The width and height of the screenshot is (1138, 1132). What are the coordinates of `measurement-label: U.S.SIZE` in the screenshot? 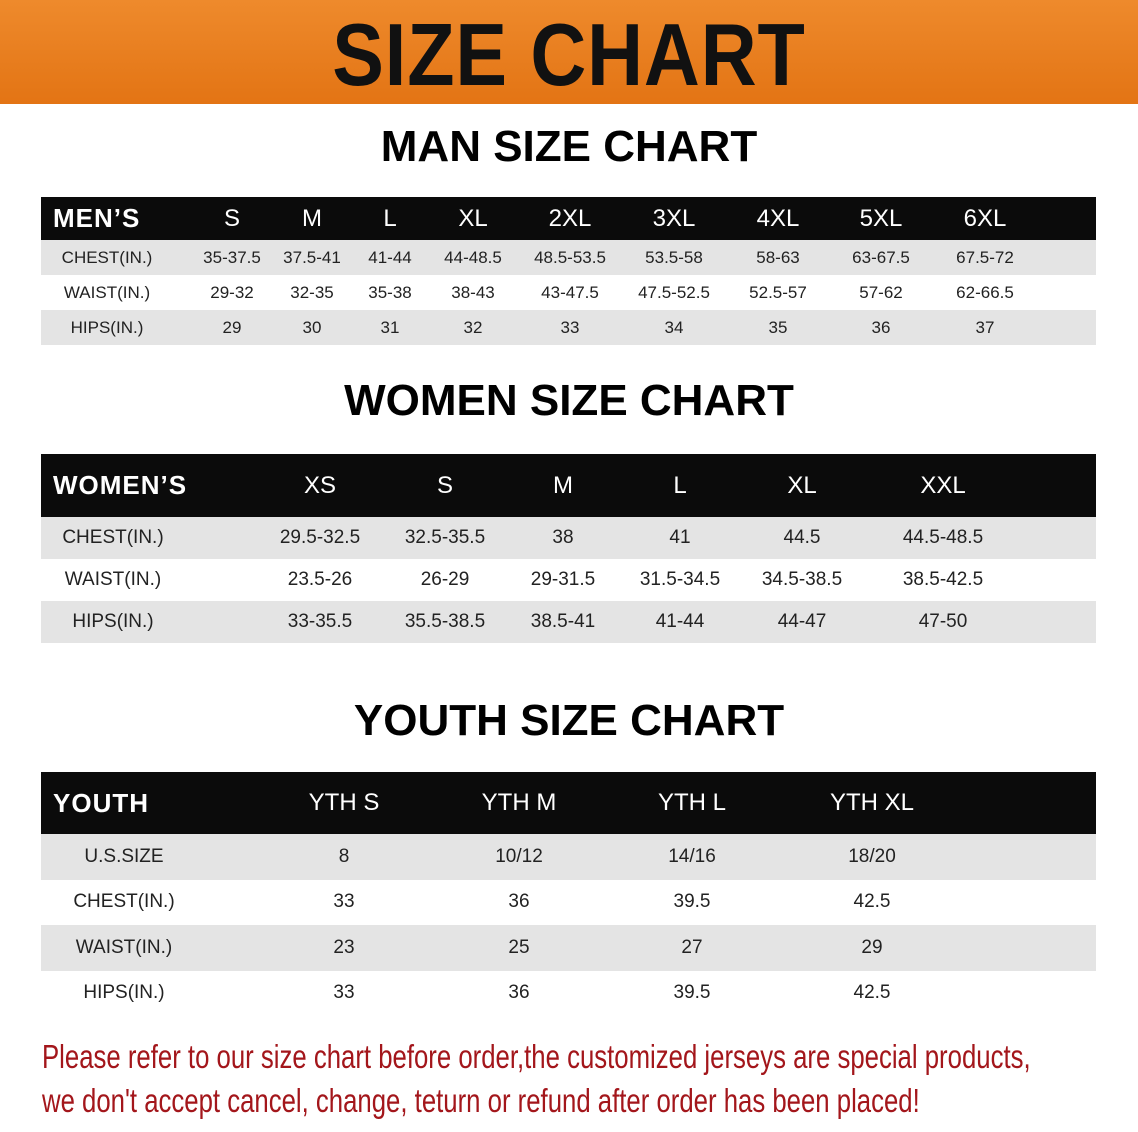 It's located at (124, 856).